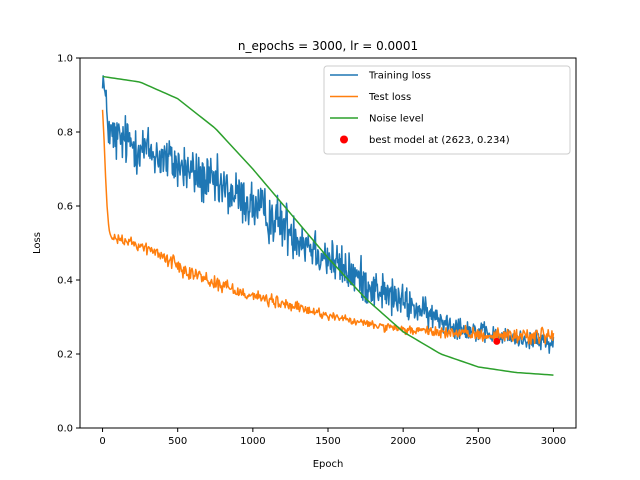 Image resolution: width=640 pixels, height=480 pixels. What do you see at coordinates (328, 46) in the screenshot?
I see `chart-title: n_epochs = 3000, lr = 0.0001` at bounding box center [328, 46].